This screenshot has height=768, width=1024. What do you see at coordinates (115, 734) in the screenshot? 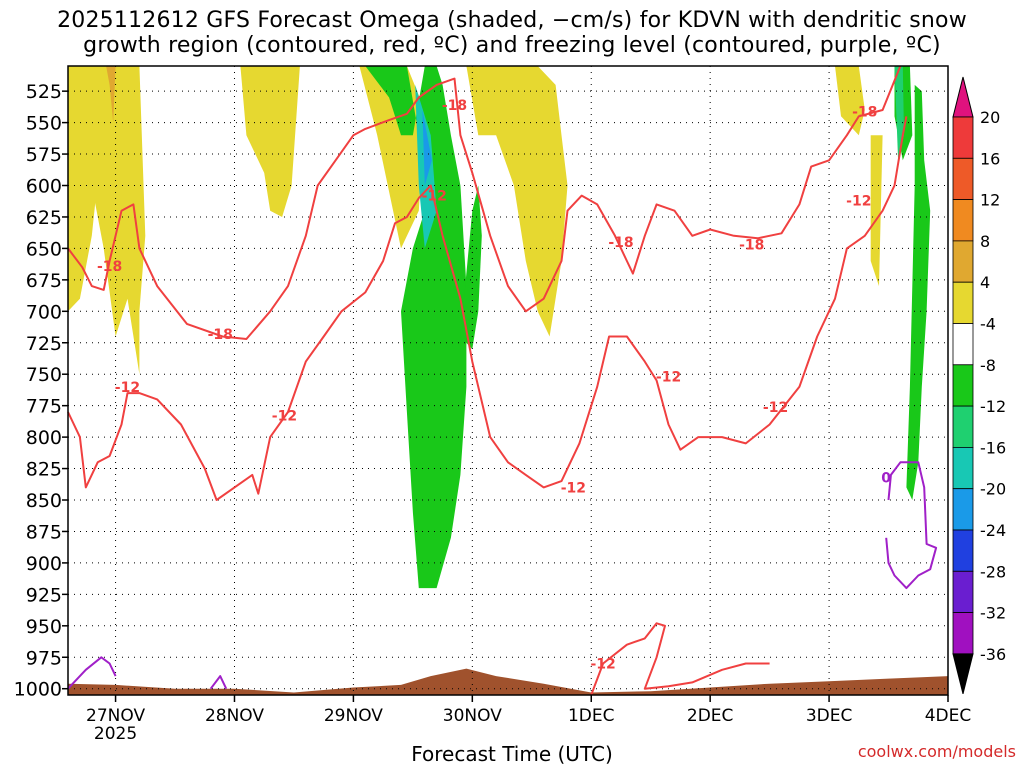
I see `x-tick-sublabel-0: 2025` at bounding box center [115, 734].